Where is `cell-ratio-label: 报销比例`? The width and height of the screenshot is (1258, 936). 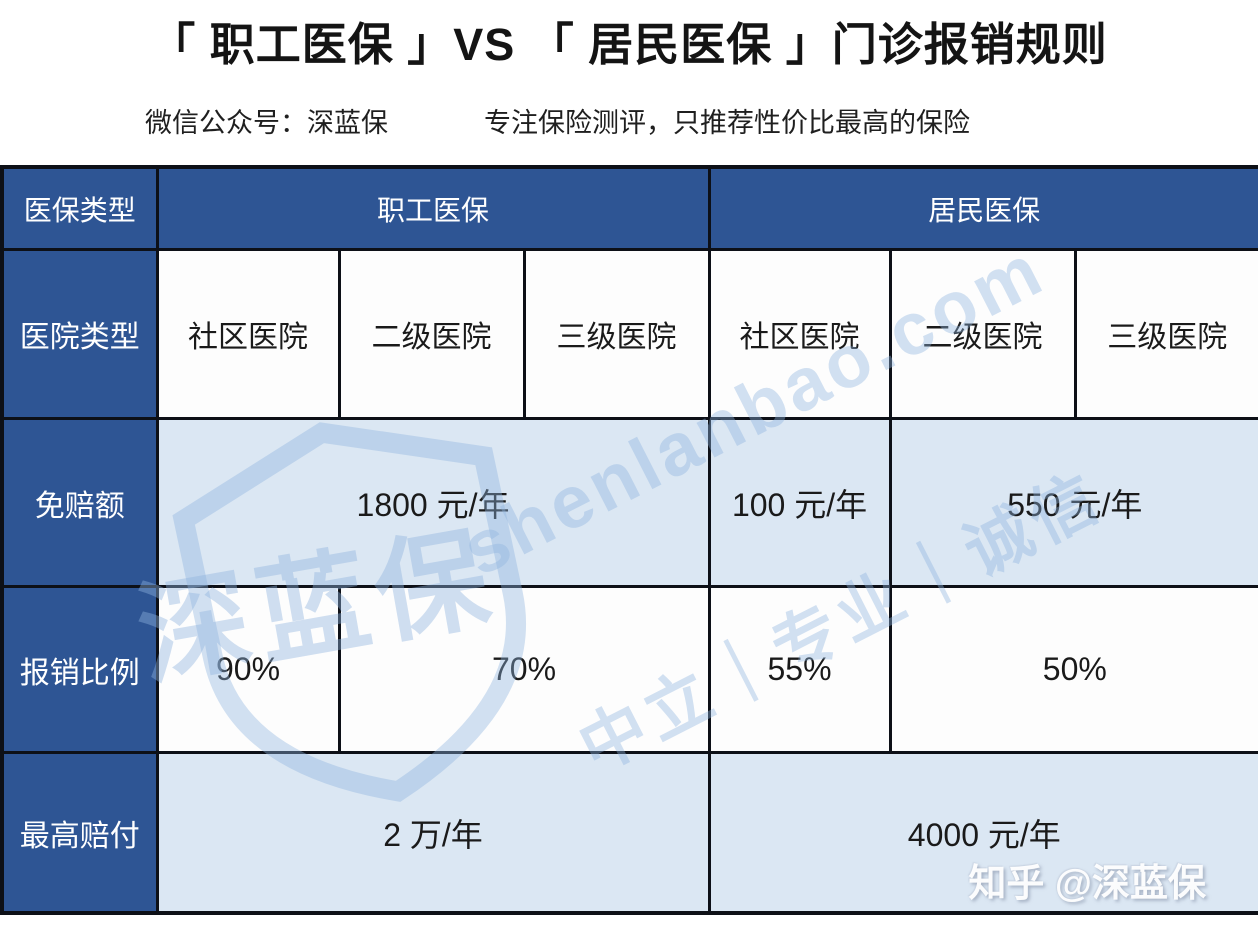
cell-ratio-label: 报销比例 is located at coordinates (79, 669).